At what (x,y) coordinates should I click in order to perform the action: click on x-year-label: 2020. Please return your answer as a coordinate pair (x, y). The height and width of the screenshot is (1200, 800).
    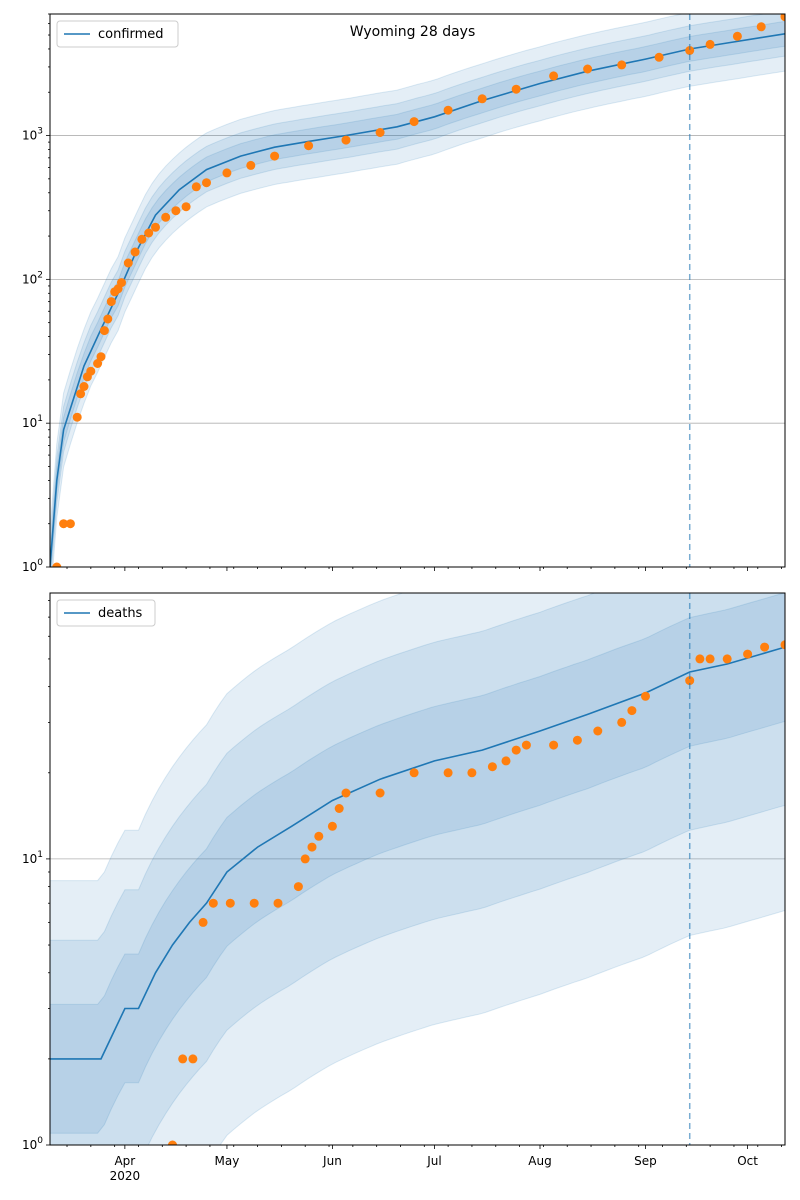
    Looking at the image, I should click on (125, 1176).